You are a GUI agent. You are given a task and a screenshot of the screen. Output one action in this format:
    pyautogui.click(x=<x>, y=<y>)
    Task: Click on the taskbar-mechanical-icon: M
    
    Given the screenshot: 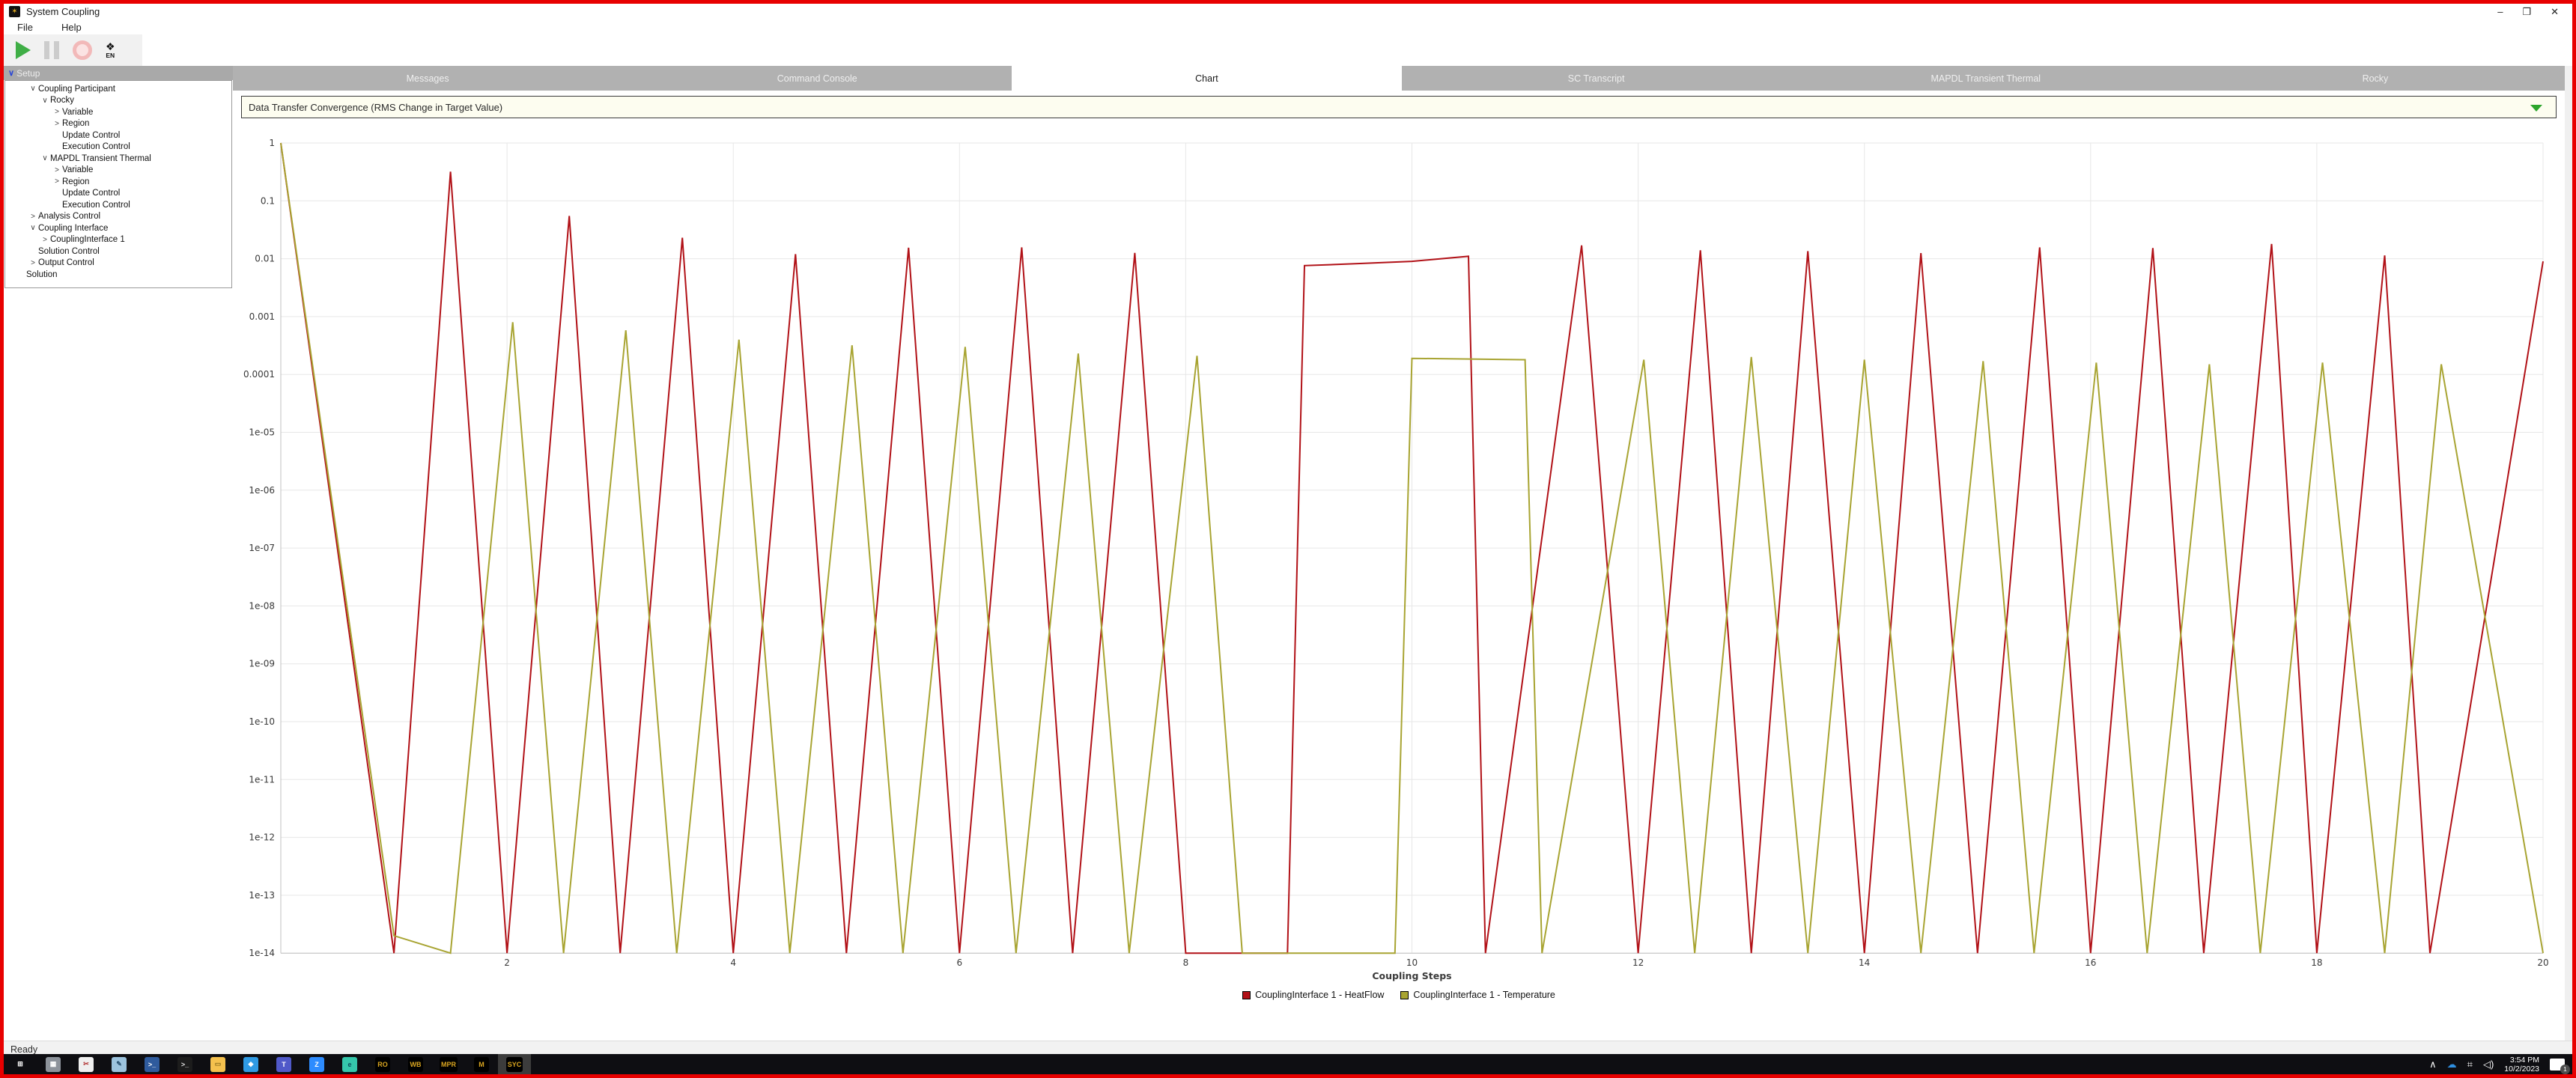 What is the action you would take?
    pyautogui.click(x=481, y=1064)
    